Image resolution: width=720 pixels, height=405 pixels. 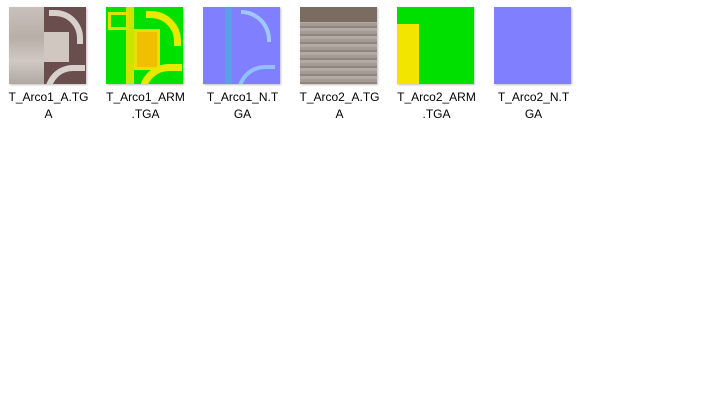 What do you see at coordinates (339, 97) in the screenshot?
I see `file-name-line1: T_Arco2_A.TG` at bounding box center [339, 97].